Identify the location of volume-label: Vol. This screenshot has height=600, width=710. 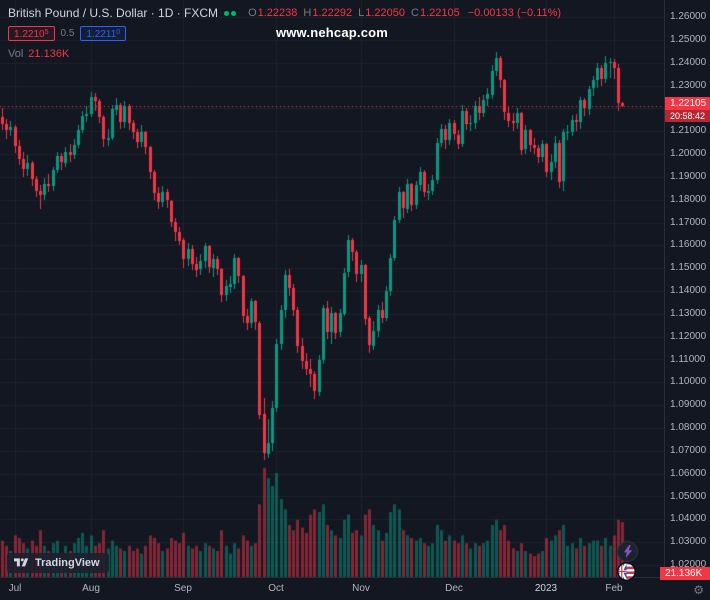
(16, 54).